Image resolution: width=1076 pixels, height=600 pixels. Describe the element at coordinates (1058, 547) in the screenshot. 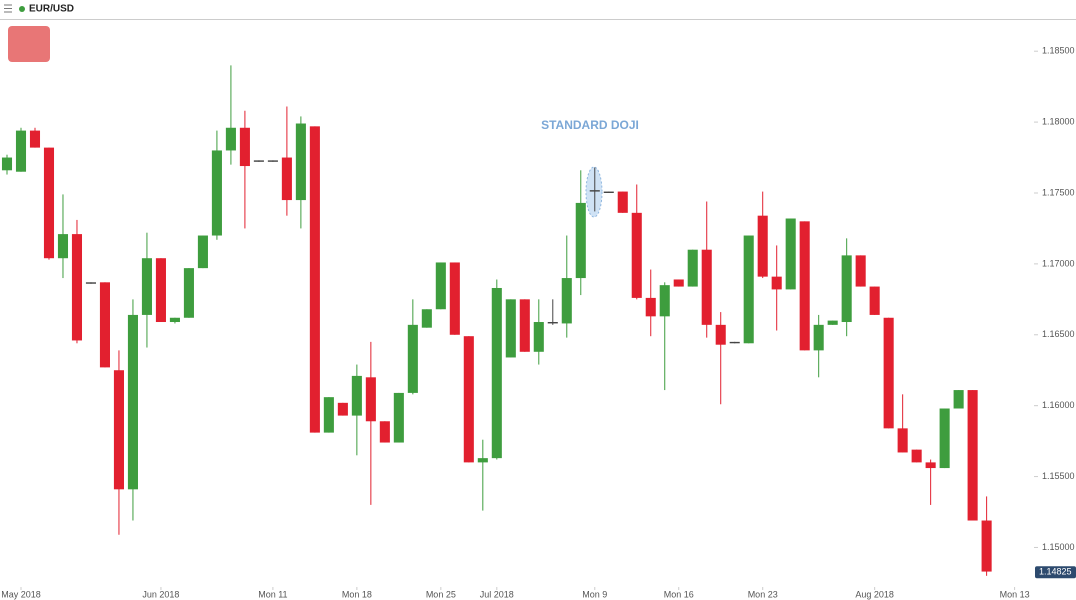

I see `y-tick-label: 1.15000` at that location.